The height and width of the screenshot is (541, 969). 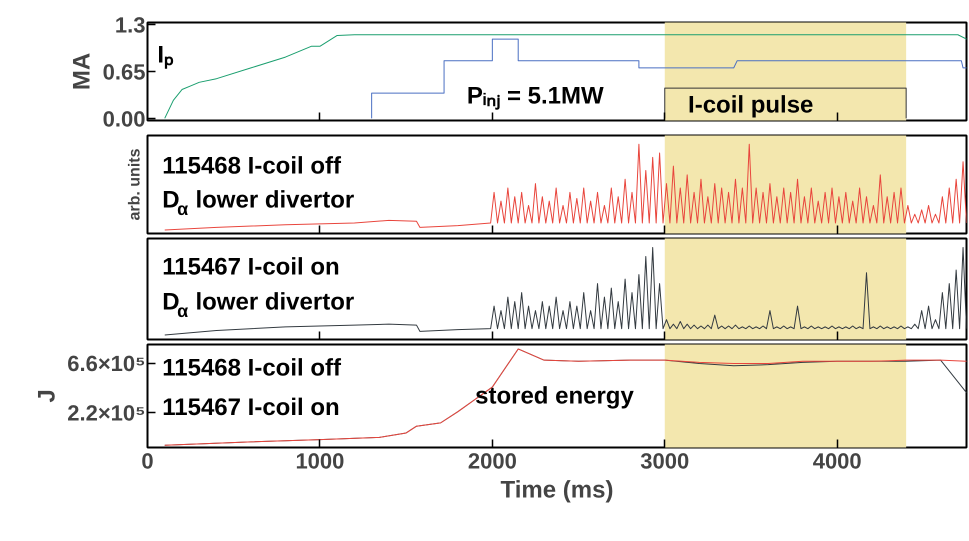 I want to click on y-tick-label: 1.3, so click(x=130, y=25).